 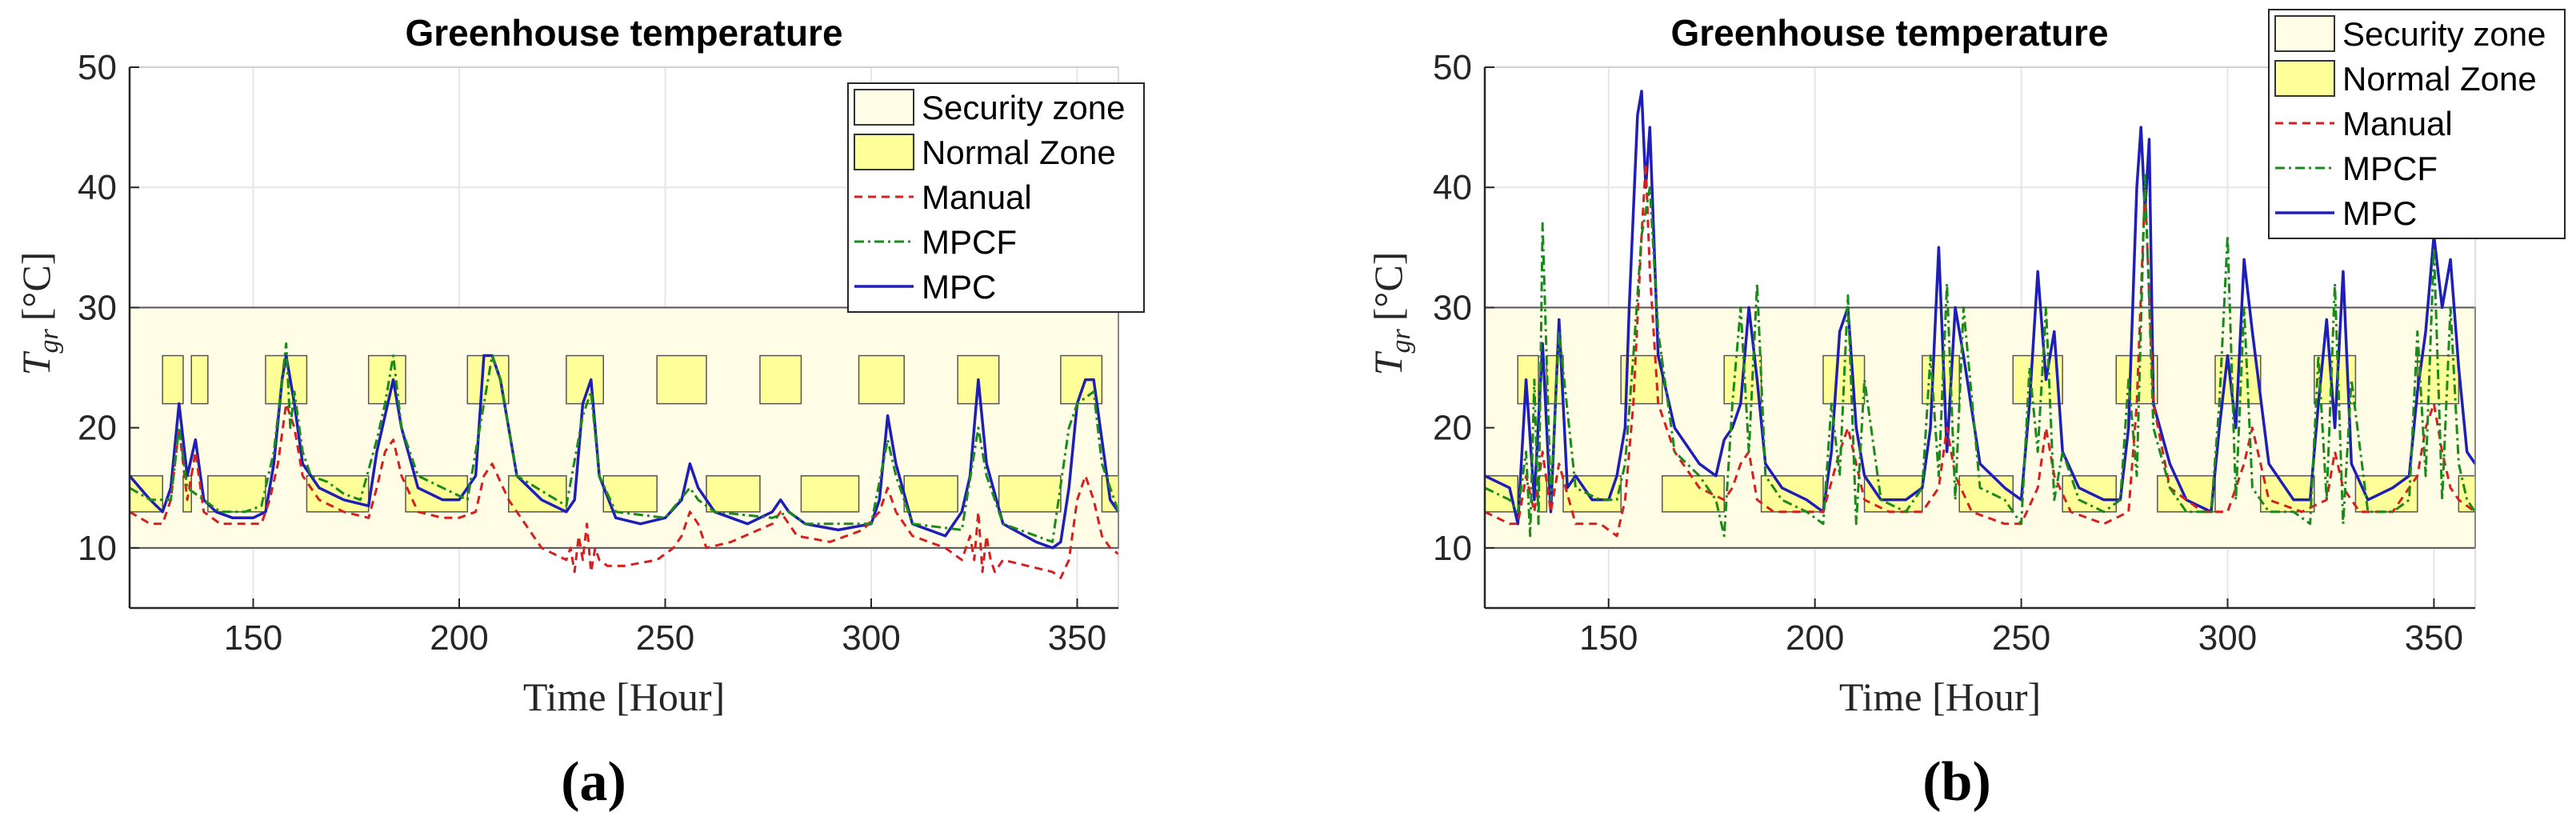 What do you see at coordinates (884, 107) in the screenshot?
I see `legend-swatch-security-zone-a` at bounding box center [884, 107].